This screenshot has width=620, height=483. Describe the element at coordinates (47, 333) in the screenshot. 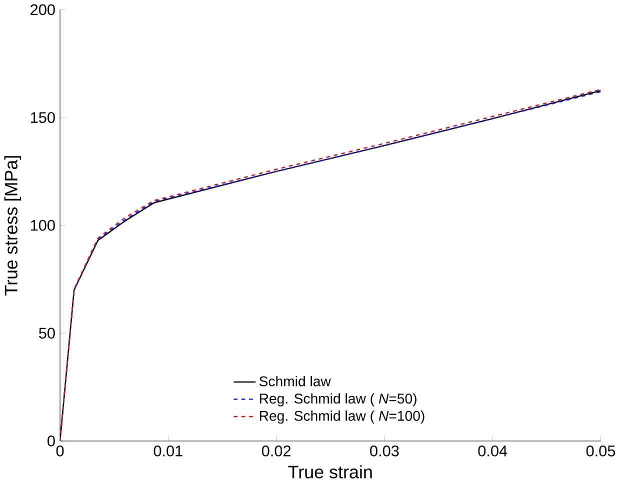

I see `y-tick-label: 50` at that location.